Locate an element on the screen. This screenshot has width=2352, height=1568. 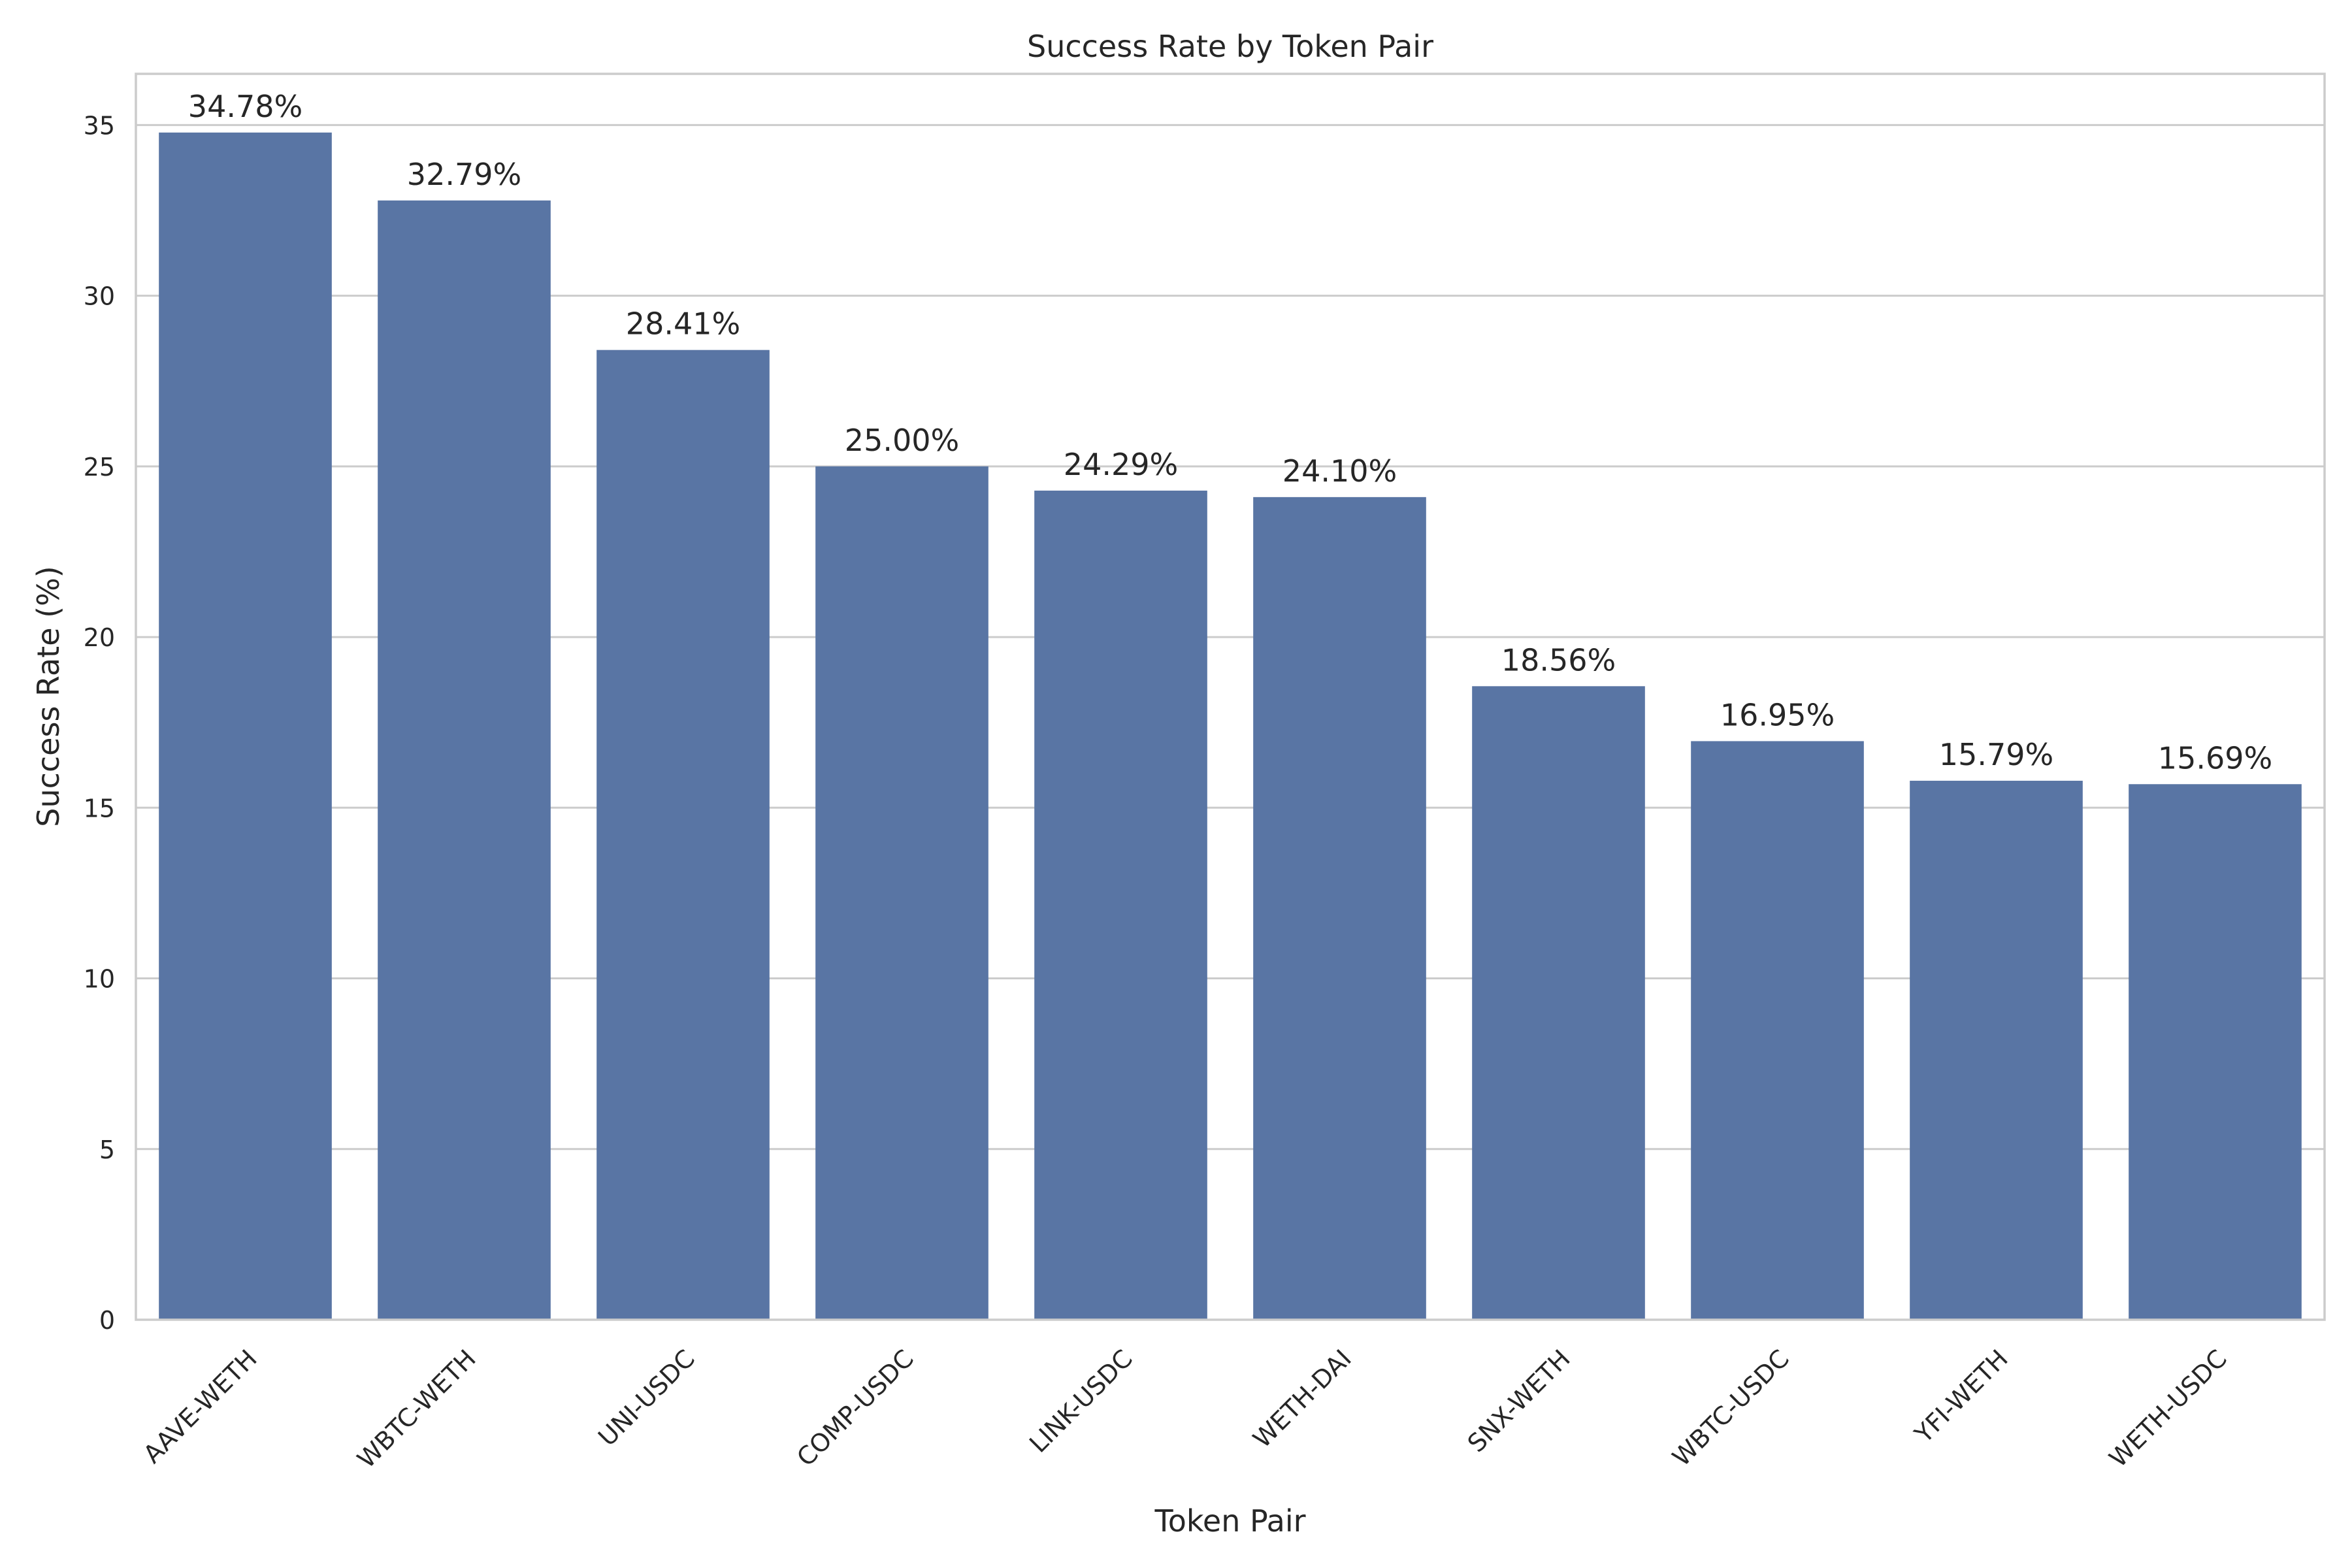
x-tick-label: WBTC-WETH is located at coordinates (416, 1408).